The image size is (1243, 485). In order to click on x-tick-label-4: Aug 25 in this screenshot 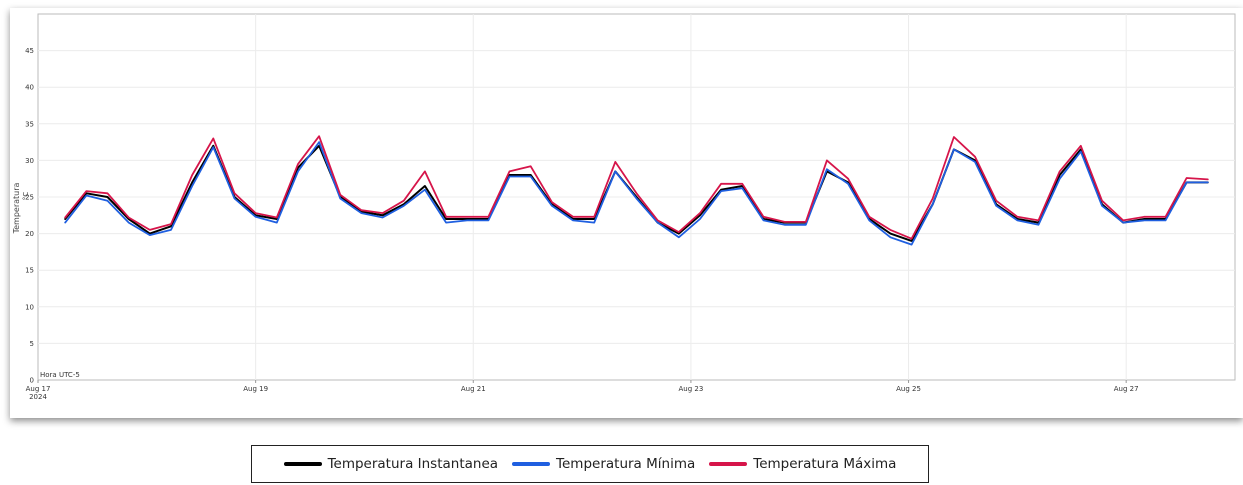, I will do `click(908, 389)`.